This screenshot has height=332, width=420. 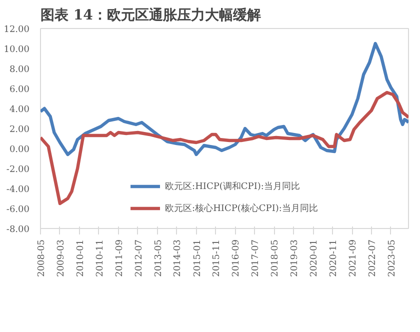 I want to click on y-tick-label: 4.00, so click(x=19, y=110).